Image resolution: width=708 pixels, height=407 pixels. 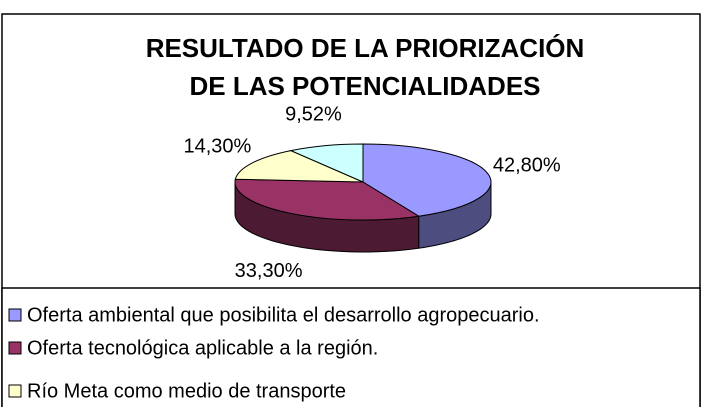 I want to click on data-label: 42,80%, so click(x=527, y=166).